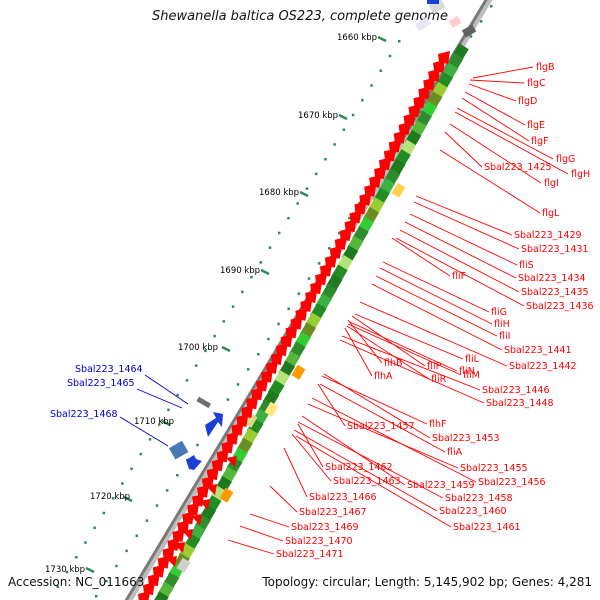 The height and width of the screenshot is (600, 600). What do you see at coordinates (527, 101) in the screenshot?
I see `gene-label: flgD` at bounding box center [527, 101].